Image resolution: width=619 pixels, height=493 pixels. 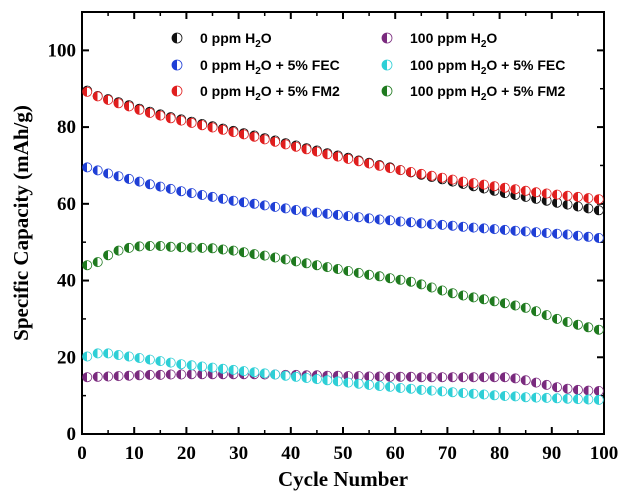 I want to click on x-tick-label: 20, so click(x=186, y=453).